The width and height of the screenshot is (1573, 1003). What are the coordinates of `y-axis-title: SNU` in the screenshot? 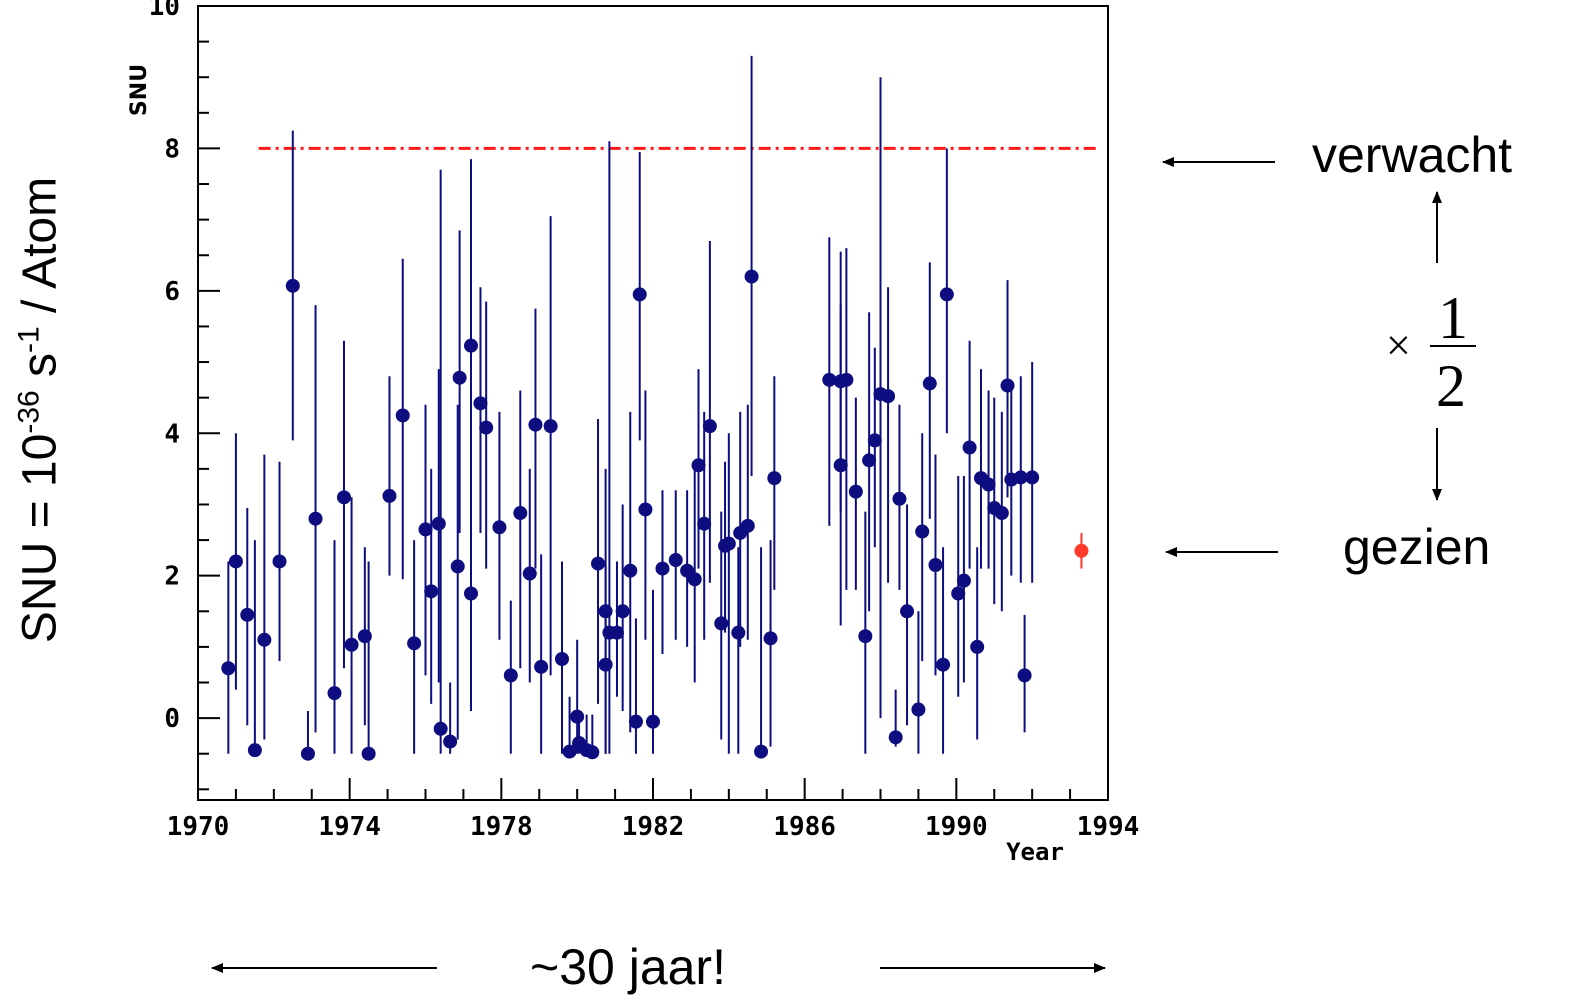 It's located at (139, 90).